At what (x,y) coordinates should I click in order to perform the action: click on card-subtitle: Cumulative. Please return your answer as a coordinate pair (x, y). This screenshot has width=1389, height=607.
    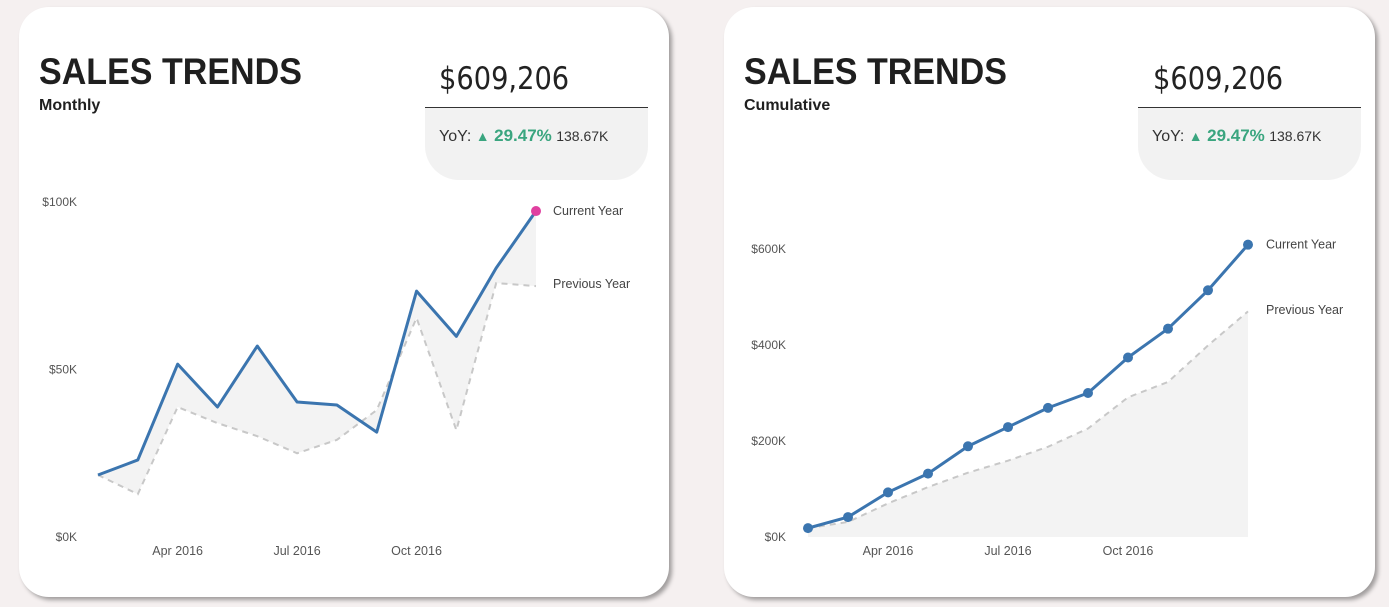
    Looking at the image, I should click on (787, 105).